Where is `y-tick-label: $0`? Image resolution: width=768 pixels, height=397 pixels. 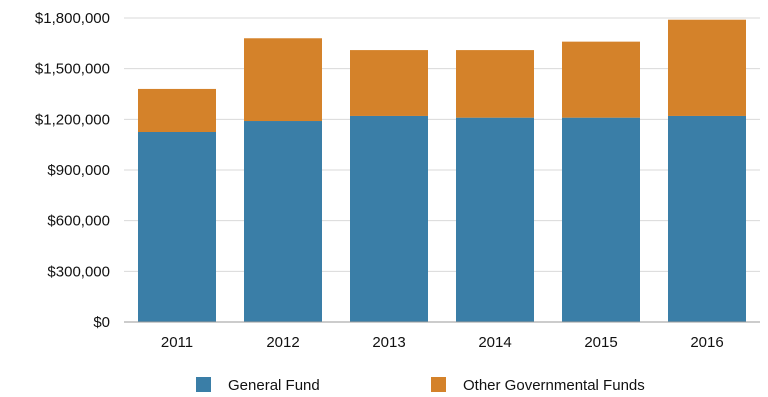 y-tick-label: $0 is located at coordinates (101, 322).